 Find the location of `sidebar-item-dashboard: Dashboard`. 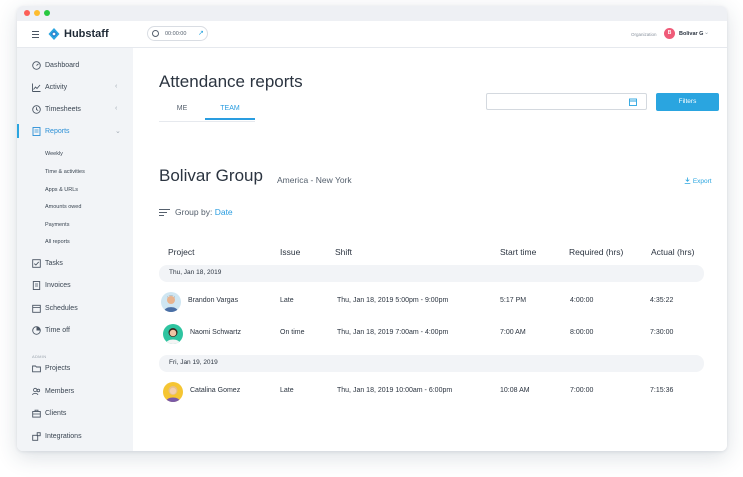

sidebar-item-dashboard: Dashboard is located at coordinates (75, 67).